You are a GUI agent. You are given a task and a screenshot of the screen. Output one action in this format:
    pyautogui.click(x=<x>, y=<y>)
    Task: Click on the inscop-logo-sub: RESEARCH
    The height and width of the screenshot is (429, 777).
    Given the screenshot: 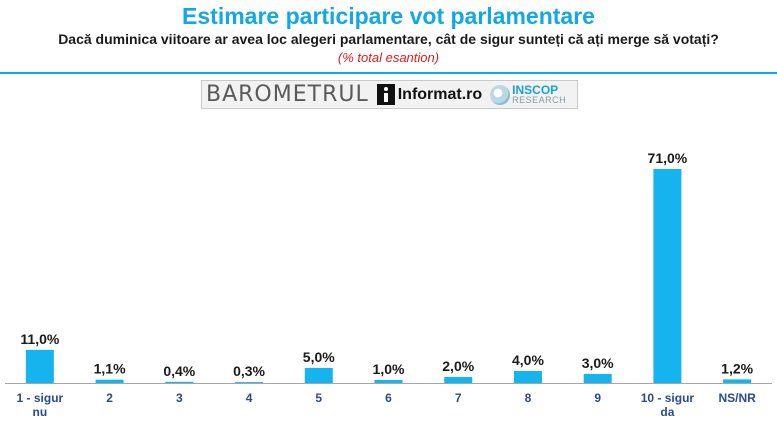 What is the action you would take?
    pyautogui.click(x=539, y=99)
    